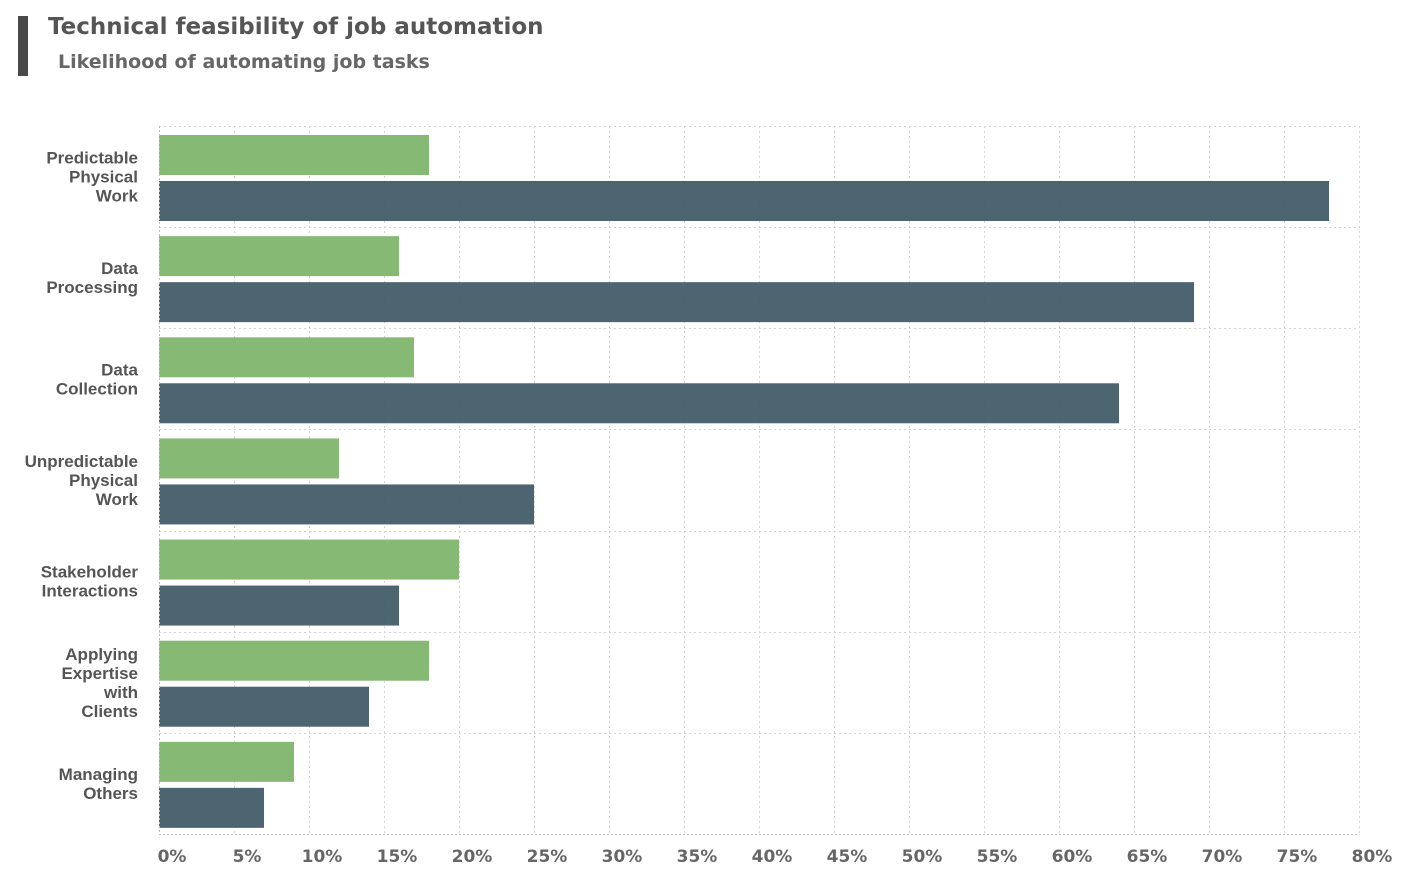  What do you see at coordinates (547, 857) in the screenshot?
I see `x-tick-label: 25%` at bounding box center [547, 857].